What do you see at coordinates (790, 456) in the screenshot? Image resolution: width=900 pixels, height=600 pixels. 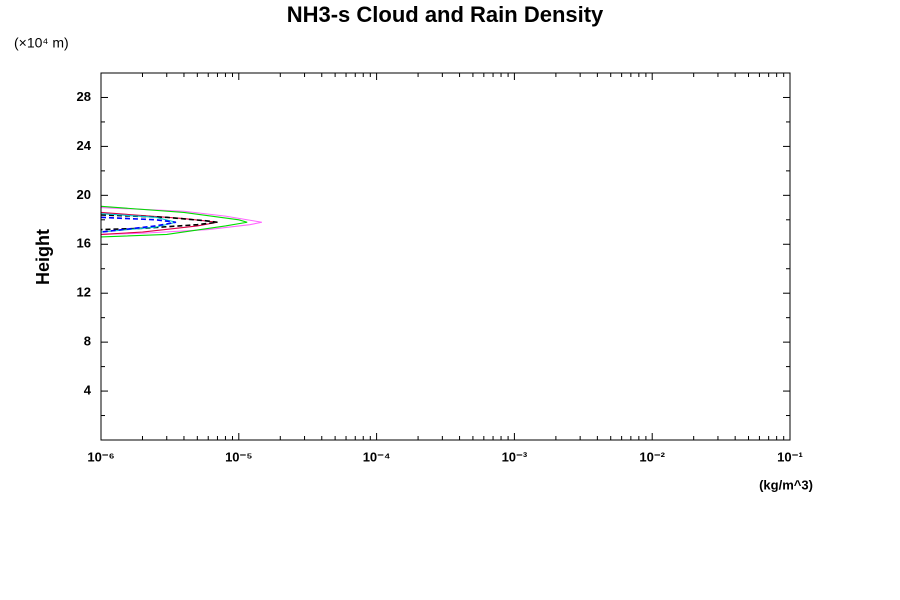 I see `x-tick-label: 10⁻¹` at bounding box center [790, 456].